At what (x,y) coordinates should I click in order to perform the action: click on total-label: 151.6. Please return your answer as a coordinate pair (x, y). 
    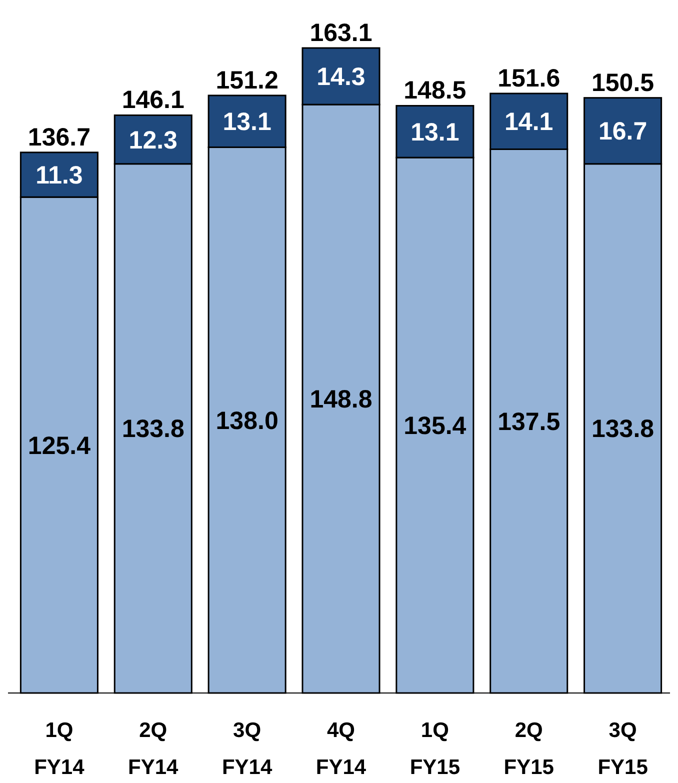
    Looking at the image, I should click on (529, 78).